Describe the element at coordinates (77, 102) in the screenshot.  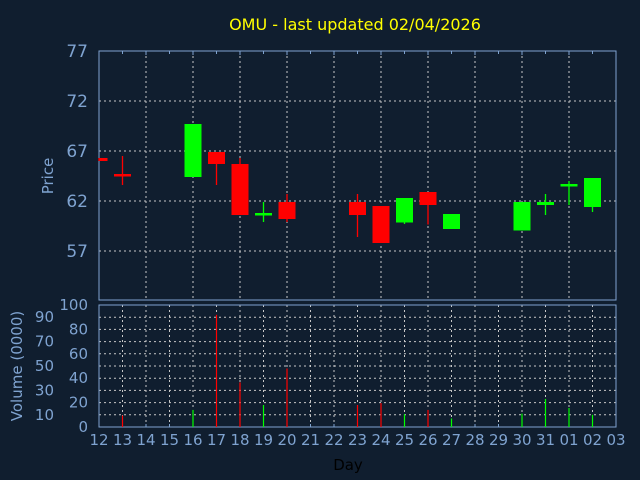
I see `price-tick-label: 72` at that location.